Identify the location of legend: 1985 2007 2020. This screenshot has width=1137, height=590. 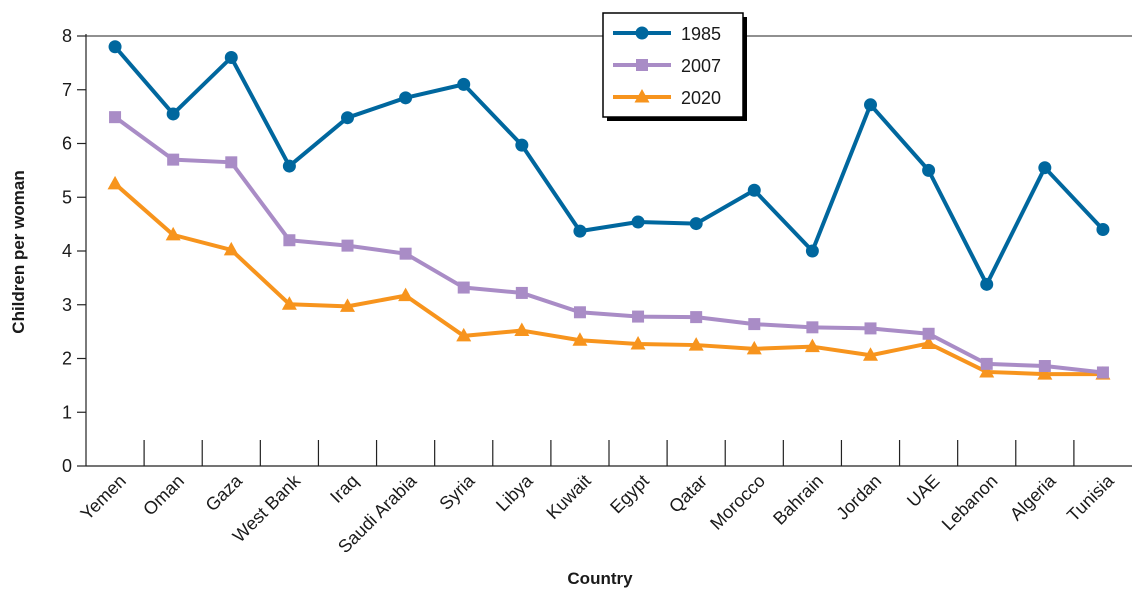
(674, 66).